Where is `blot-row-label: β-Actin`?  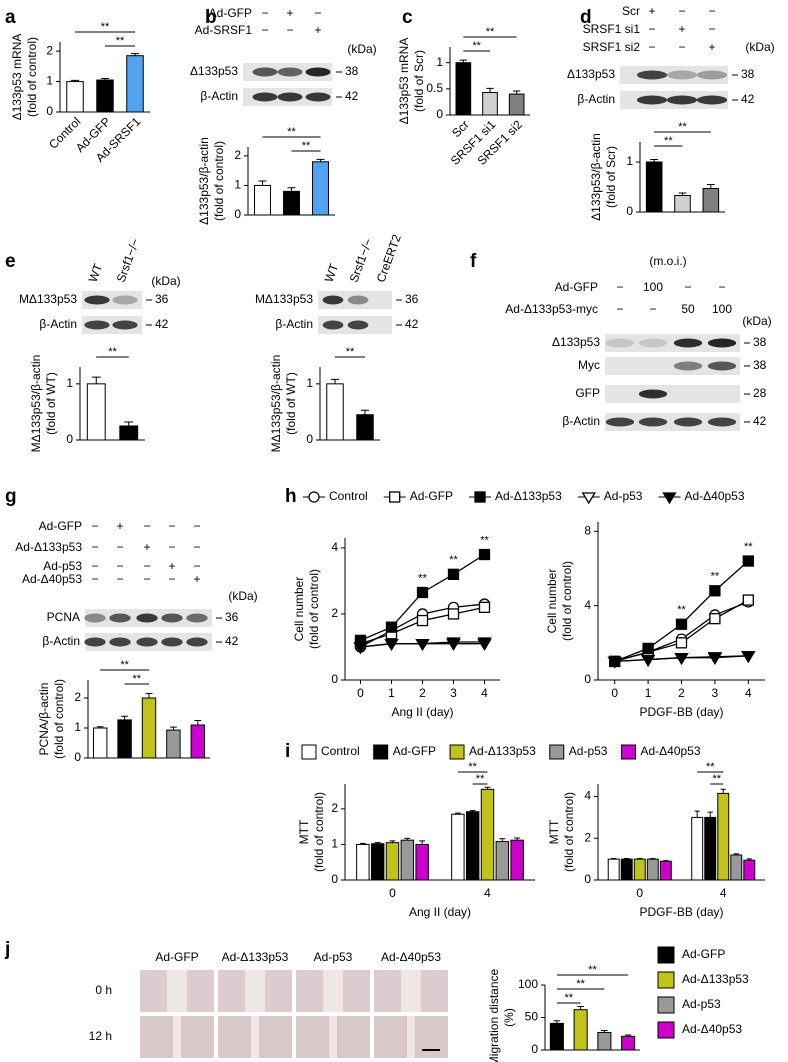
blot-row-label: β-Actin is located at coordinates (581, 421).